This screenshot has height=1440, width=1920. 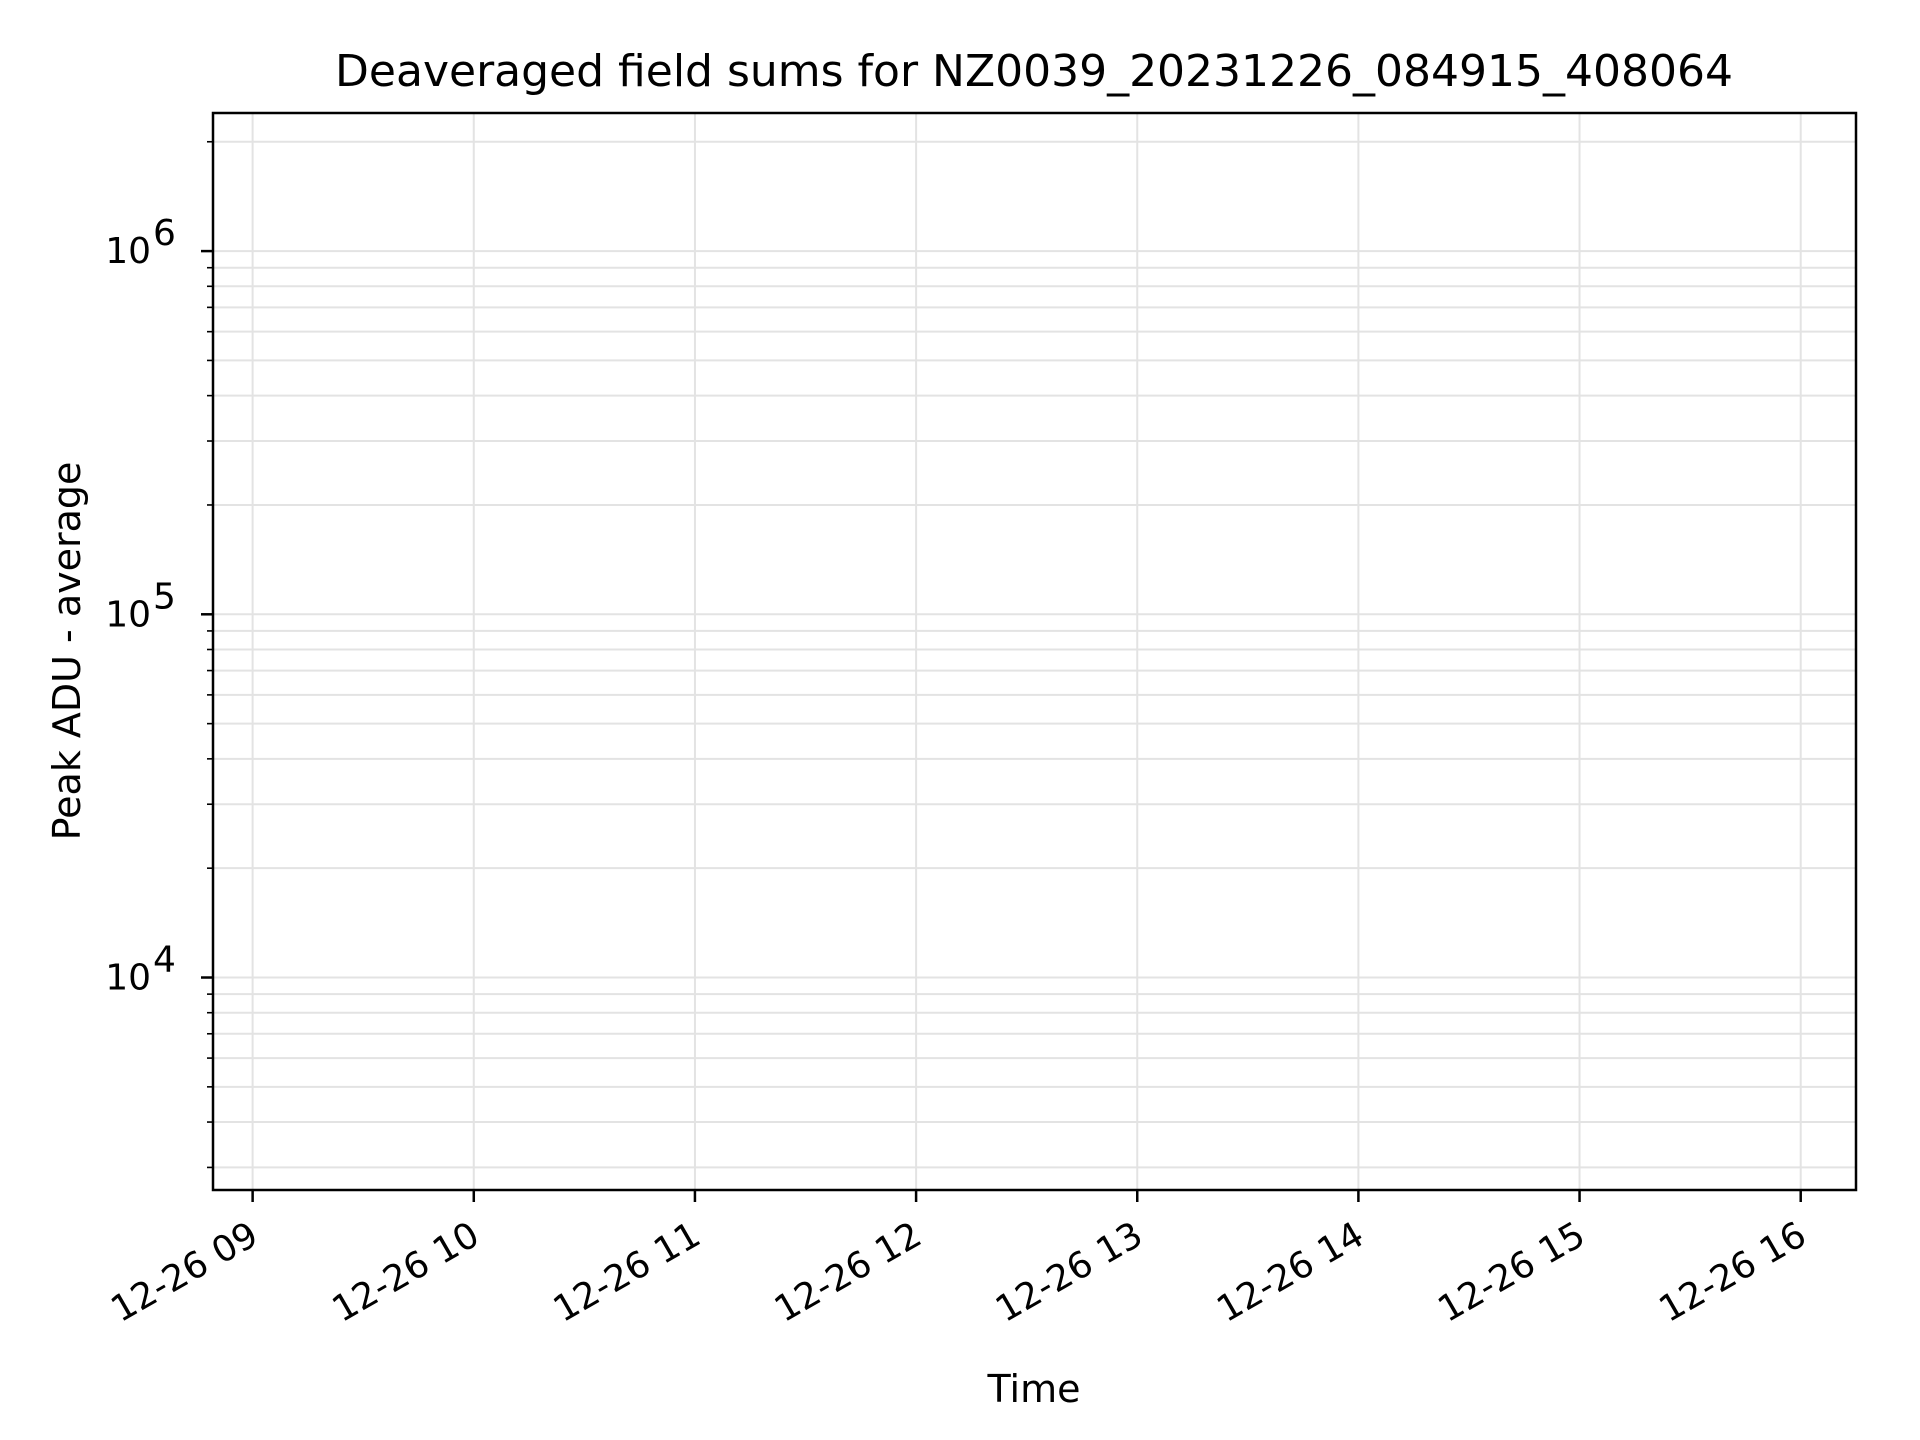 What do you see at coordinates (164, 960) in the screenshot?
I see `y-tick-exponent: 4` at bounding box center [164, 960].